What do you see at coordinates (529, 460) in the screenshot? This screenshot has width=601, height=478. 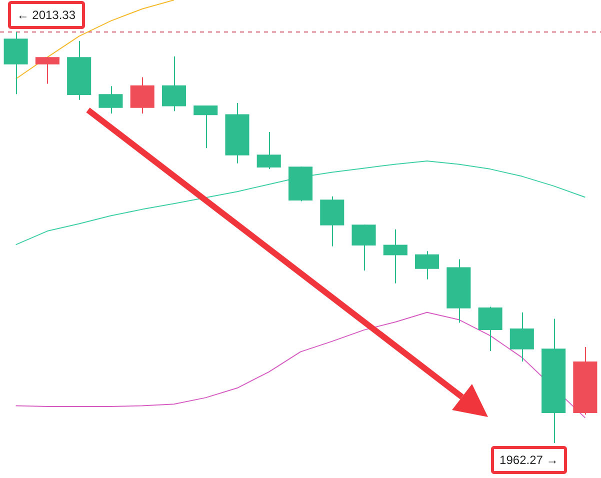 I see `text: 1962.27 →` at bounding box center [529, 460].